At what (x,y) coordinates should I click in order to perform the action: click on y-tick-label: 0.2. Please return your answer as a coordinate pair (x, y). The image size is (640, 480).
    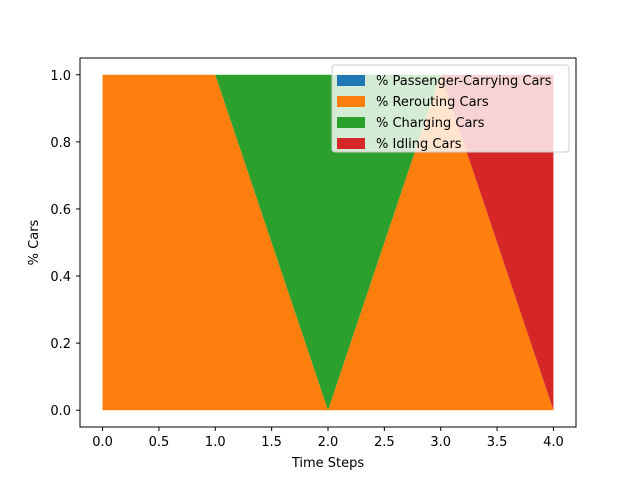
    Looking at the image, I should click on (60, 344).